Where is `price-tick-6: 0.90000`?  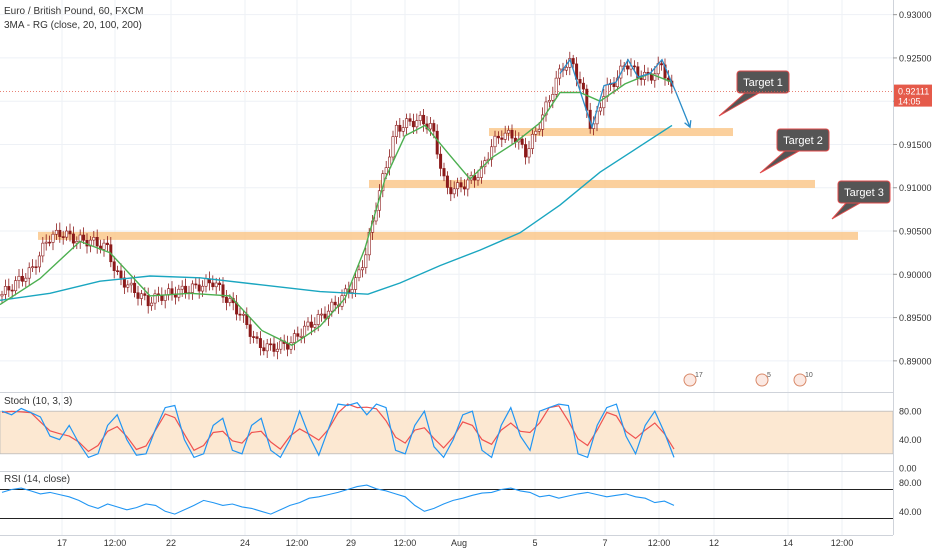 price-tick-6: 0.90000 is located at coordinates (915, 275).